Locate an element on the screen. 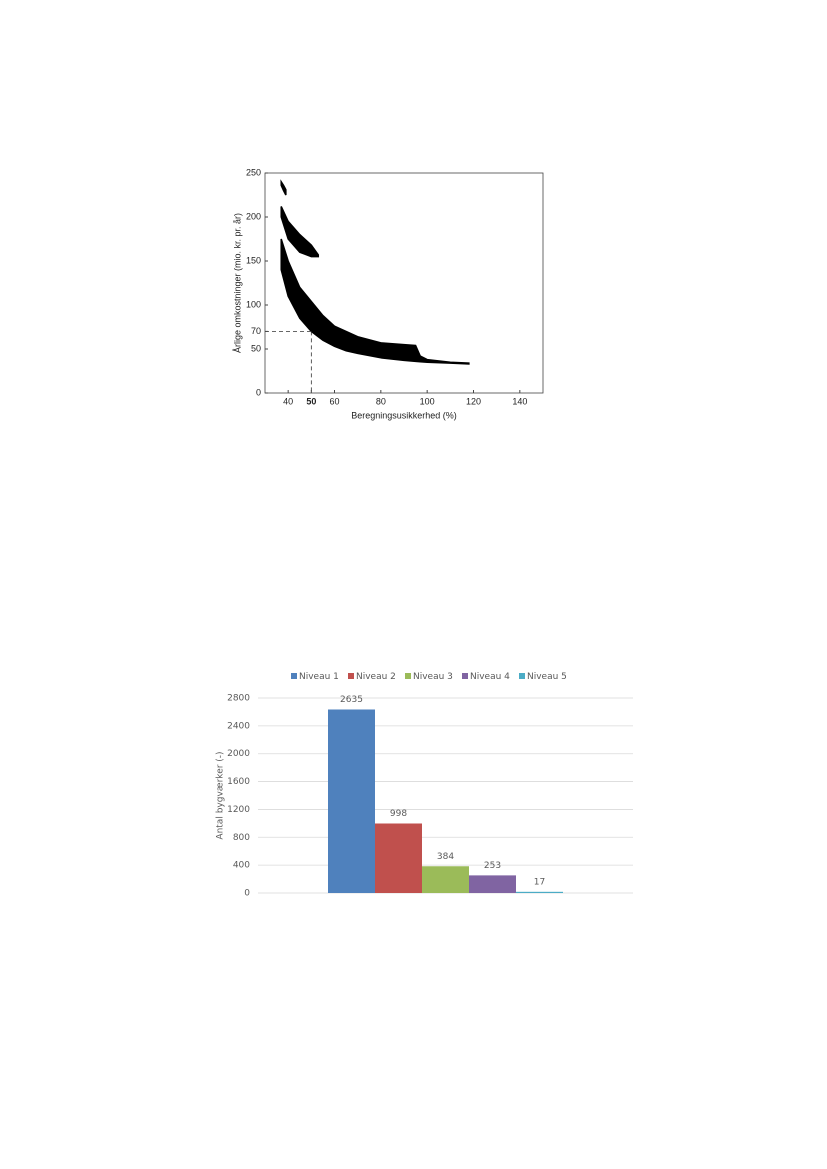 The image size is (827, 1169). x-tick-label: 100 is located at coordinates (427, 401).